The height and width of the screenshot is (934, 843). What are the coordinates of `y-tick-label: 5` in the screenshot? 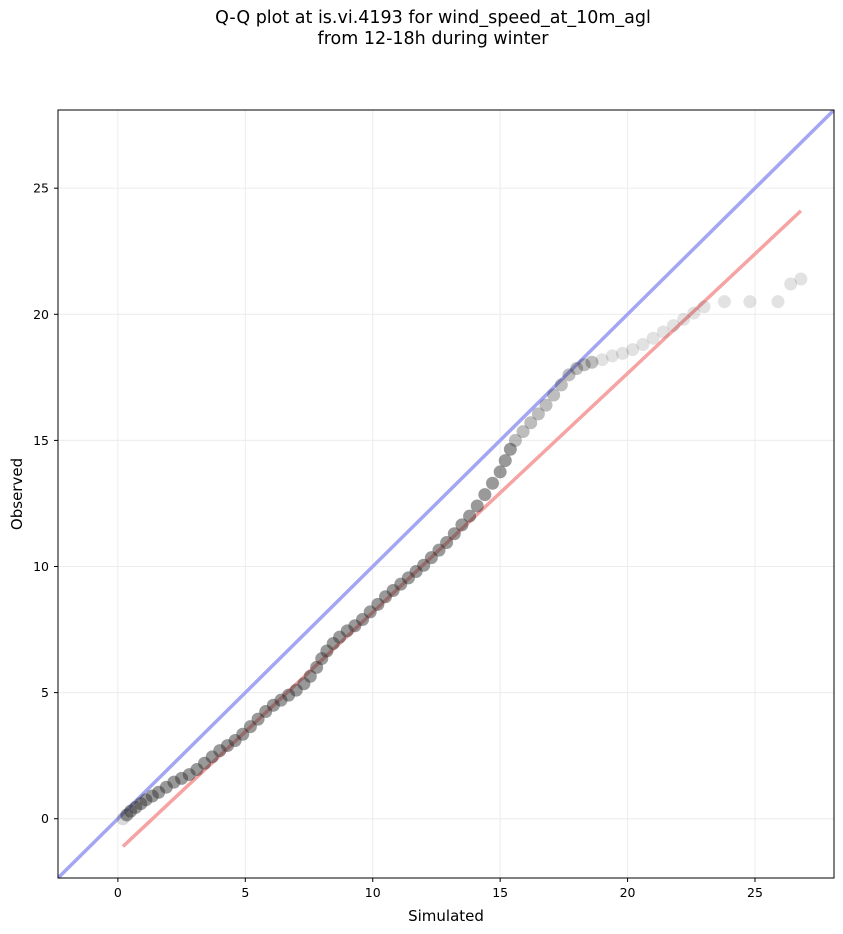 It's located at (45, 692).